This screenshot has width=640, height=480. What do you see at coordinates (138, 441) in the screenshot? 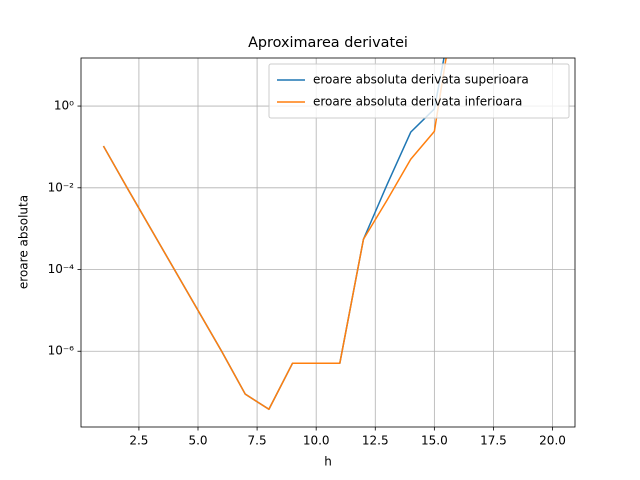
I see `x-tick-label: 2.5` at bounding box center [138, 441].